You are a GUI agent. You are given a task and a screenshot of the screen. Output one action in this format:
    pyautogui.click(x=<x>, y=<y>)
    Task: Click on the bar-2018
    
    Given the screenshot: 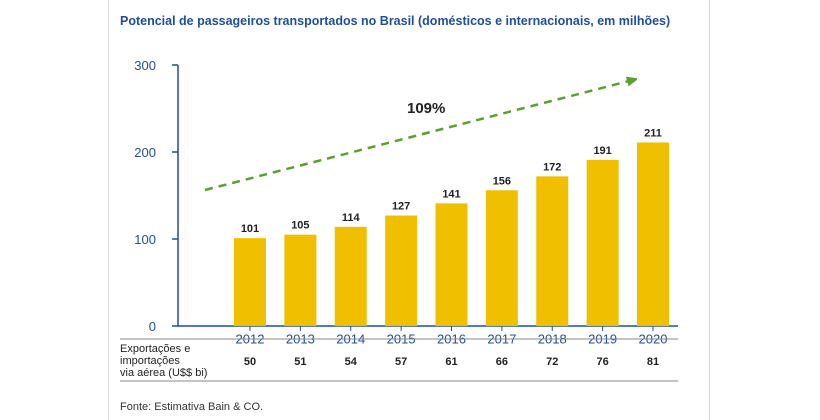 What is the action you would take?
    pyautogui.click(x=552, y=251)
    